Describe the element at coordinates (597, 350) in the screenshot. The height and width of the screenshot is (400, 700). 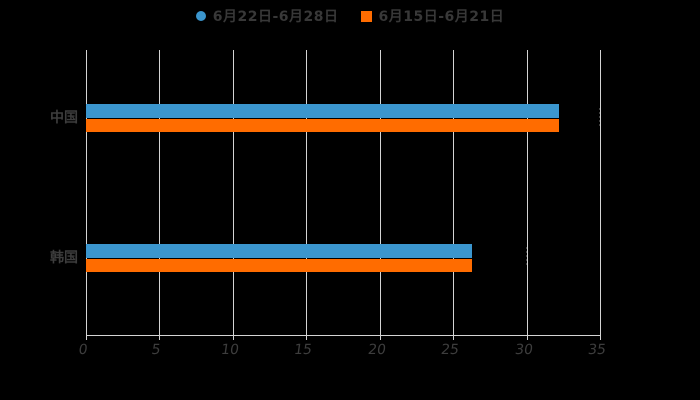
I see `x-tick-label: 35` at that location.